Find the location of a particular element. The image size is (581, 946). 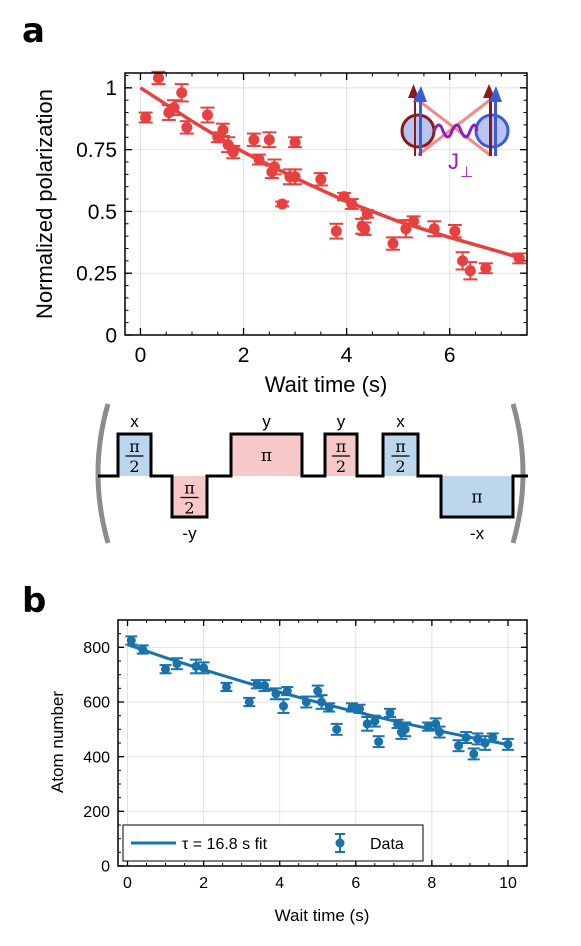

y-tick-label: 600 is located at coordinates (96, 703).